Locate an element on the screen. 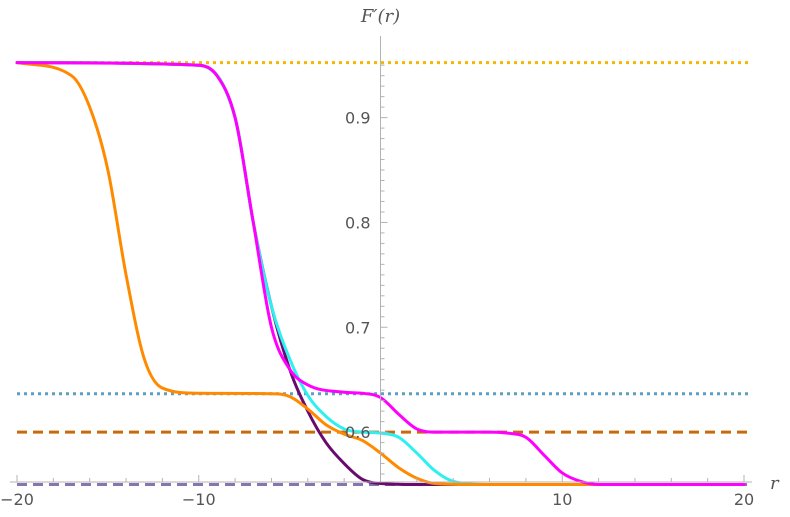  x-tick-label: 10 is located at coordinates (562, 499).